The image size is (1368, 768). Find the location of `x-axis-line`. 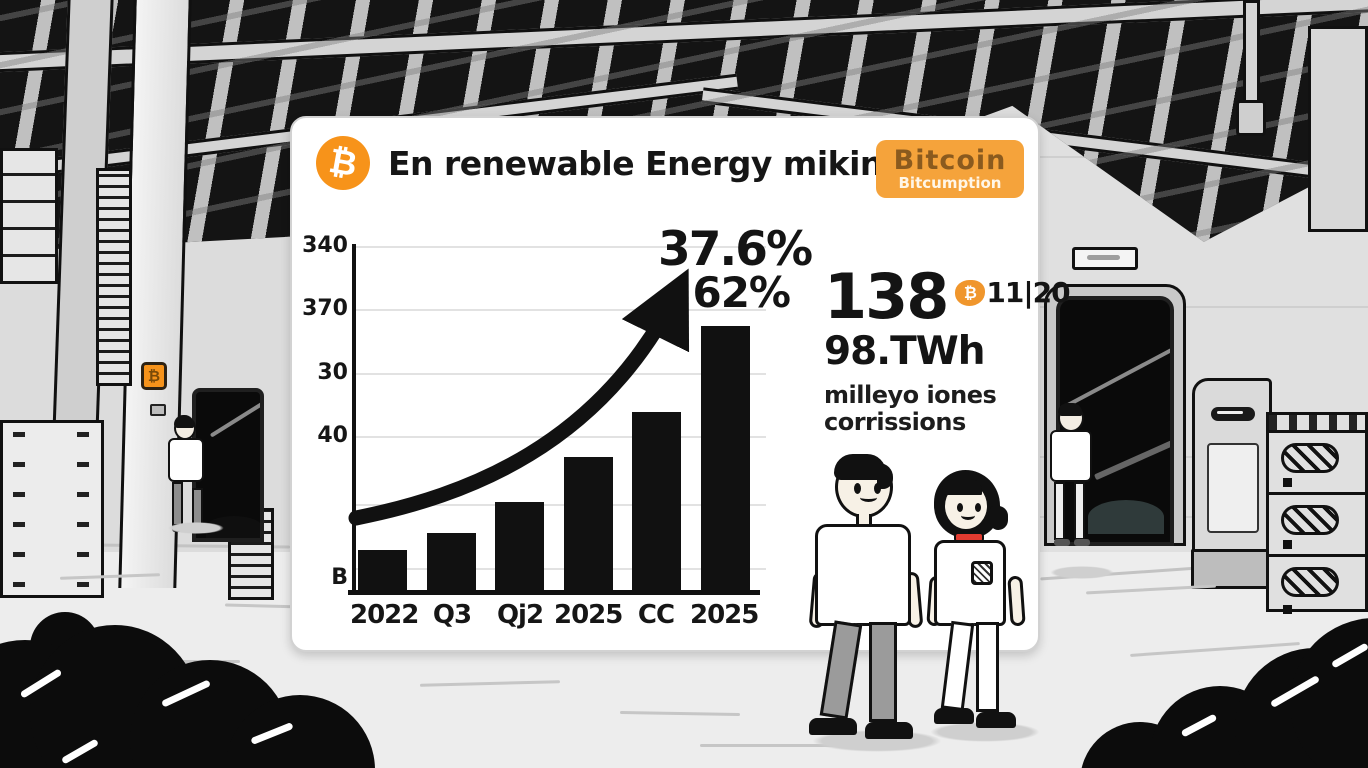

x-axis-line is located at coordinates (554, 592).